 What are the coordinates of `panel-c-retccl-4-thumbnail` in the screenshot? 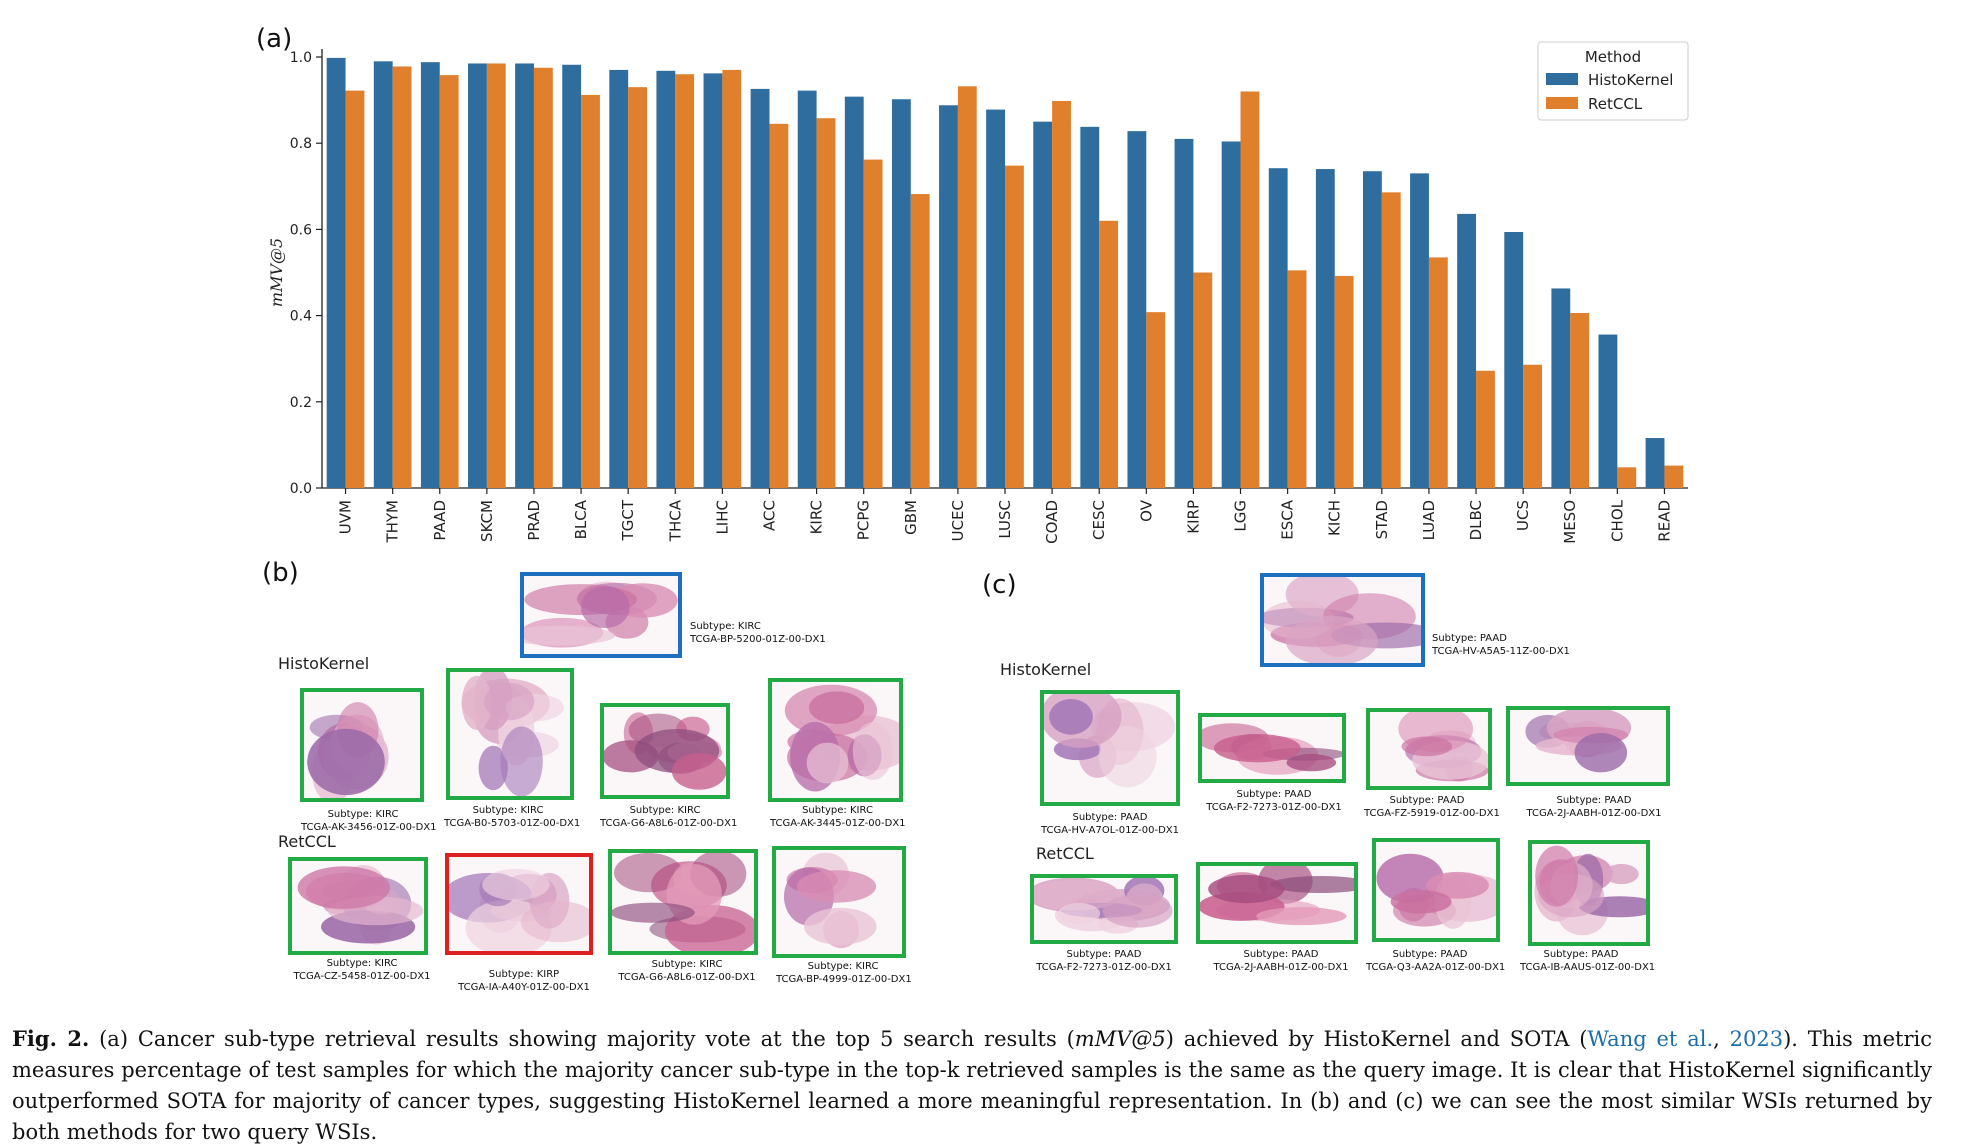 It's located at (1589, 893).